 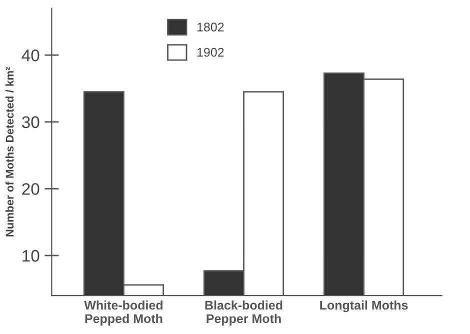 I want to click on x-tick-label: White-bodied Pepped Moth, so click(x=123, y=313).